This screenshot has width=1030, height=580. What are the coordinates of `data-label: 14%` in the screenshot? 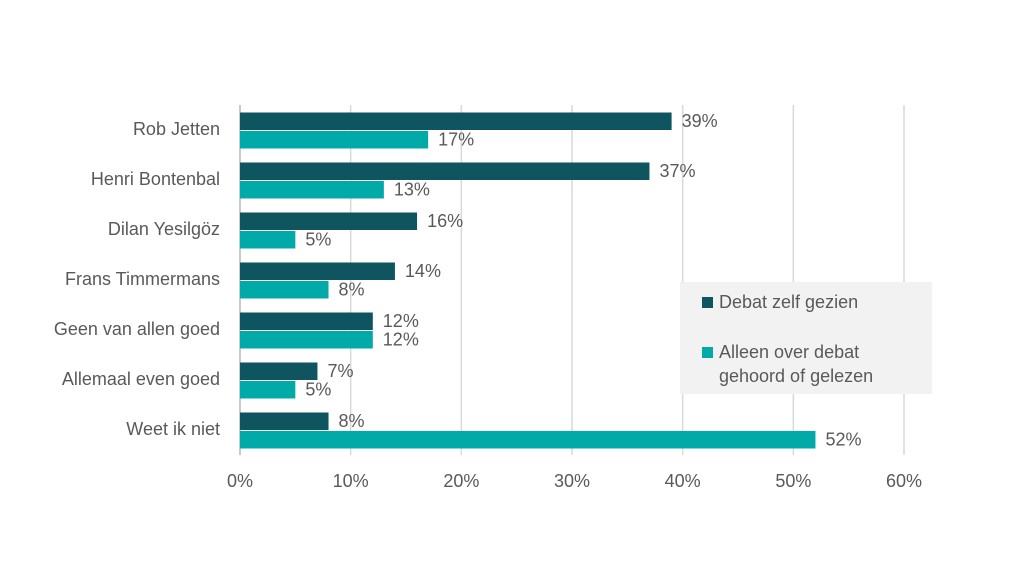 It's located at (423, 271).